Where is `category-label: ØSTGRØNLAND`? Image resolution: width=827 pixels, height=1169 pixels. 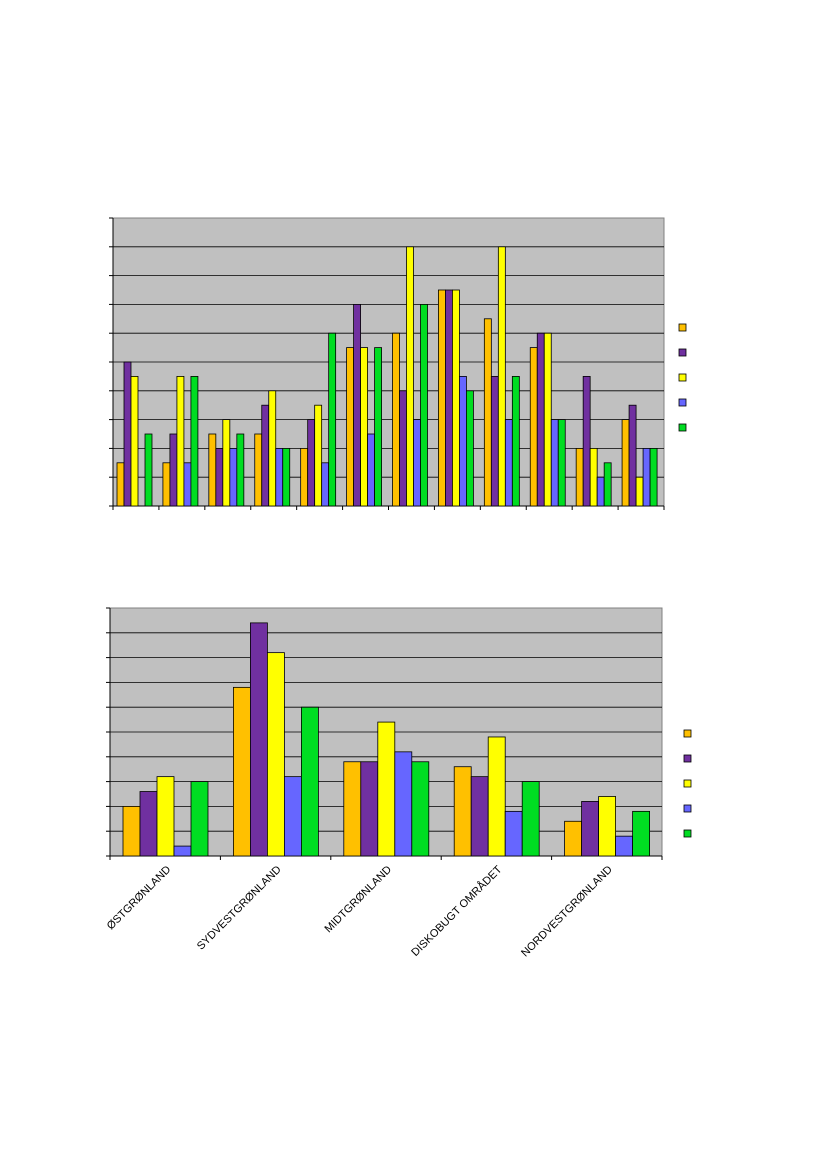
category-label: ØSTGRØNLAND is located at coordinates (139, 898).